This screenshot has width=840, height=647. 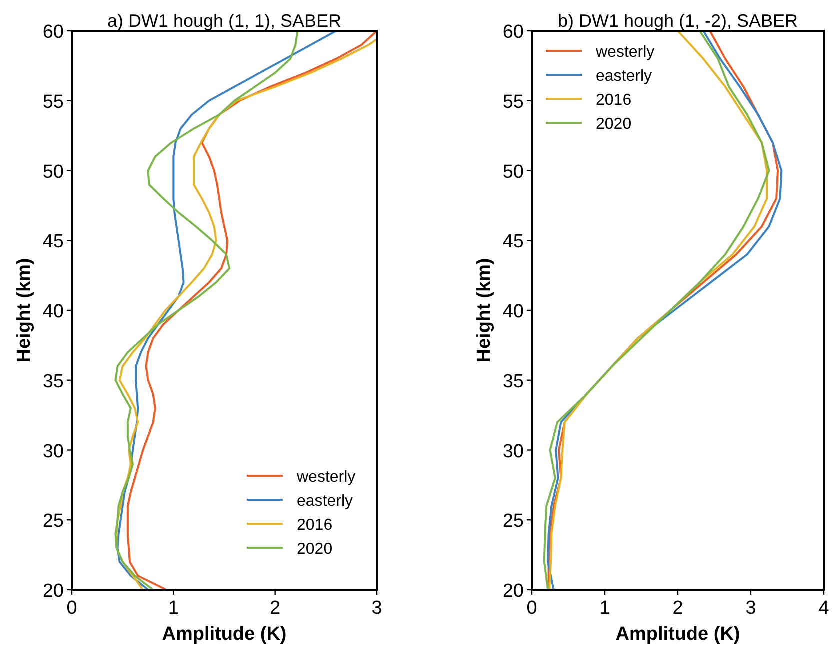 I want to click on chart-title: a) DW1 hough (1, 1), SABER, so click(x=224, y=21).